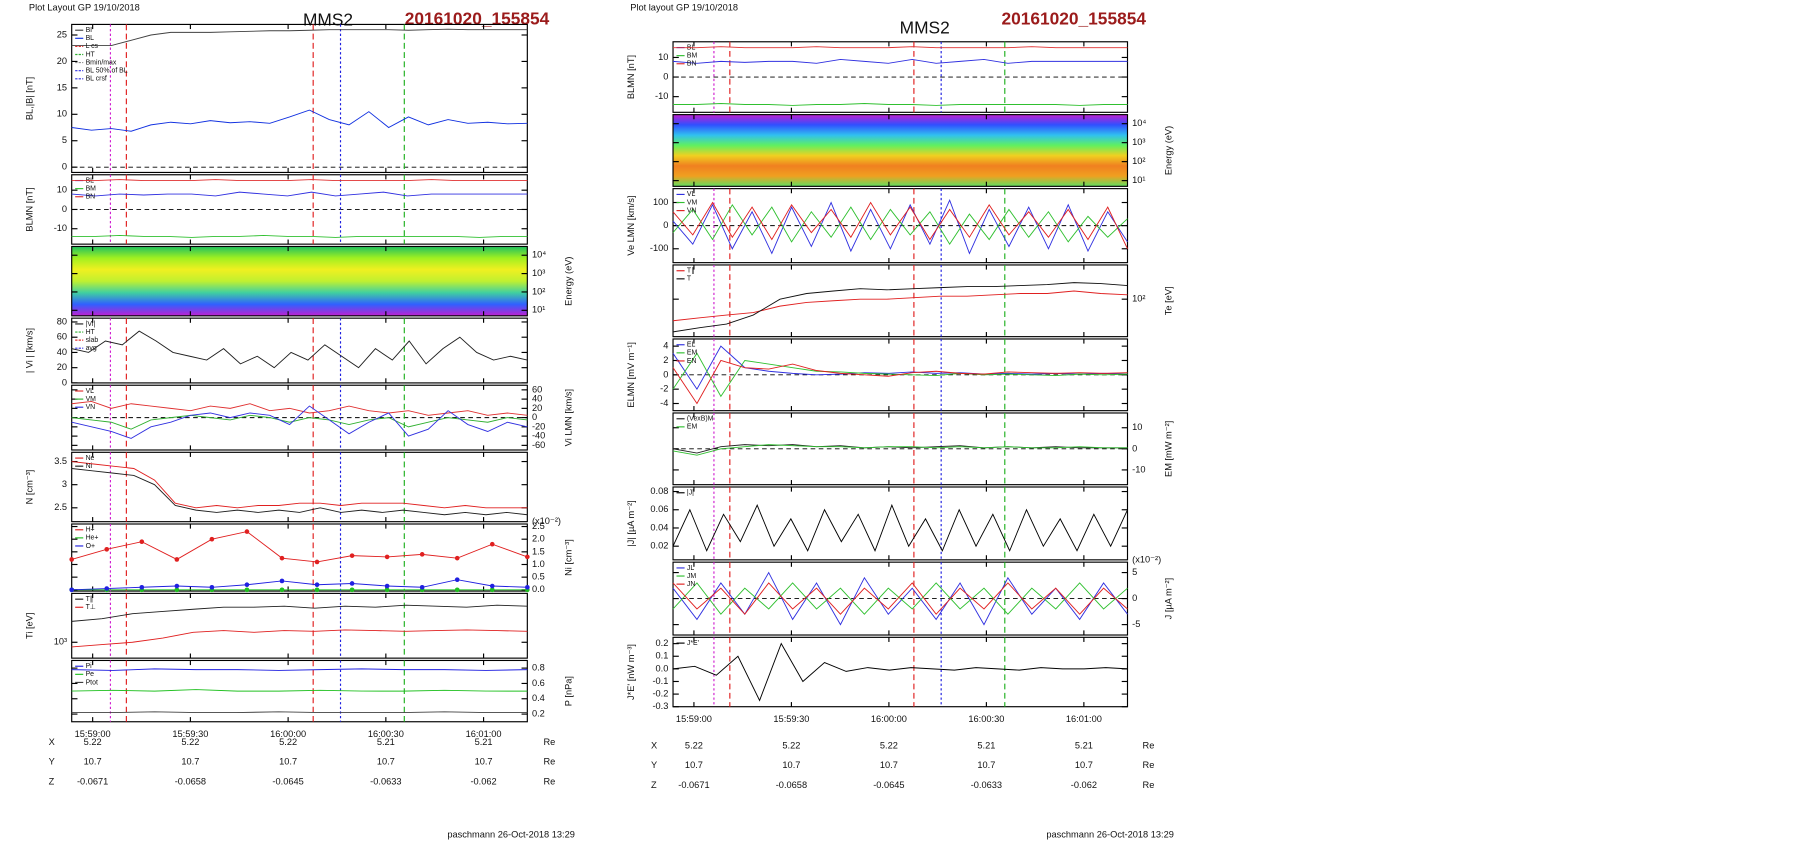 The image size is (1804, 841). What do you see at coordinates (659, 546) in the screenshot?
I see `y-tick-label: 0.02` at bounding box center [659, 546].